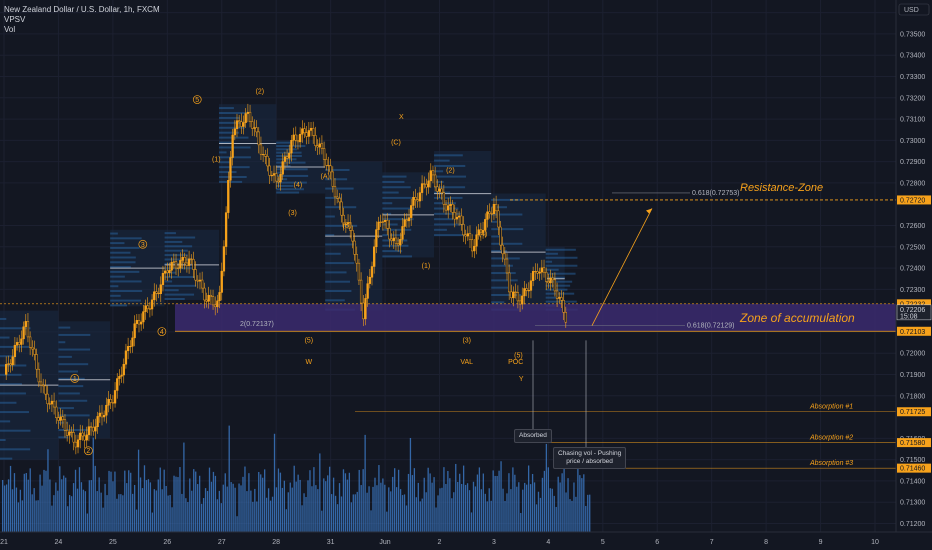 The image size is (932, 550). I want to click on wave-label-circle, so click(197, 99).